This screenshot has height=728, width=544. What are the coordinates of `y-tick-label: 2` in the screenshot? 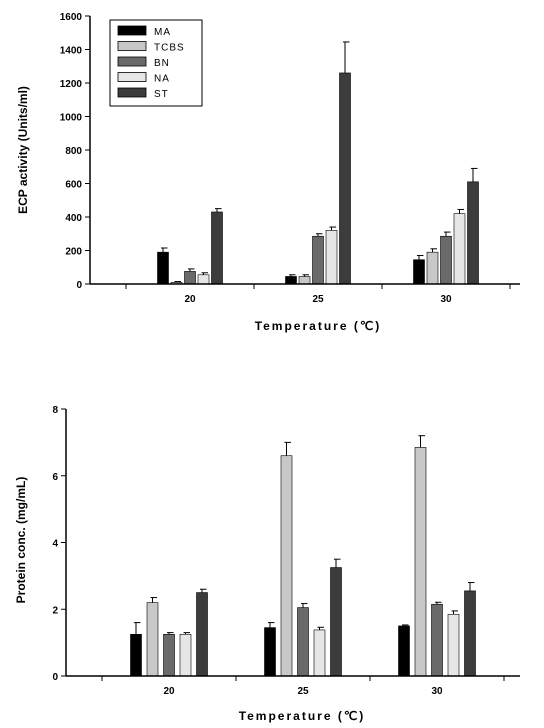 It's located at (55, 610).